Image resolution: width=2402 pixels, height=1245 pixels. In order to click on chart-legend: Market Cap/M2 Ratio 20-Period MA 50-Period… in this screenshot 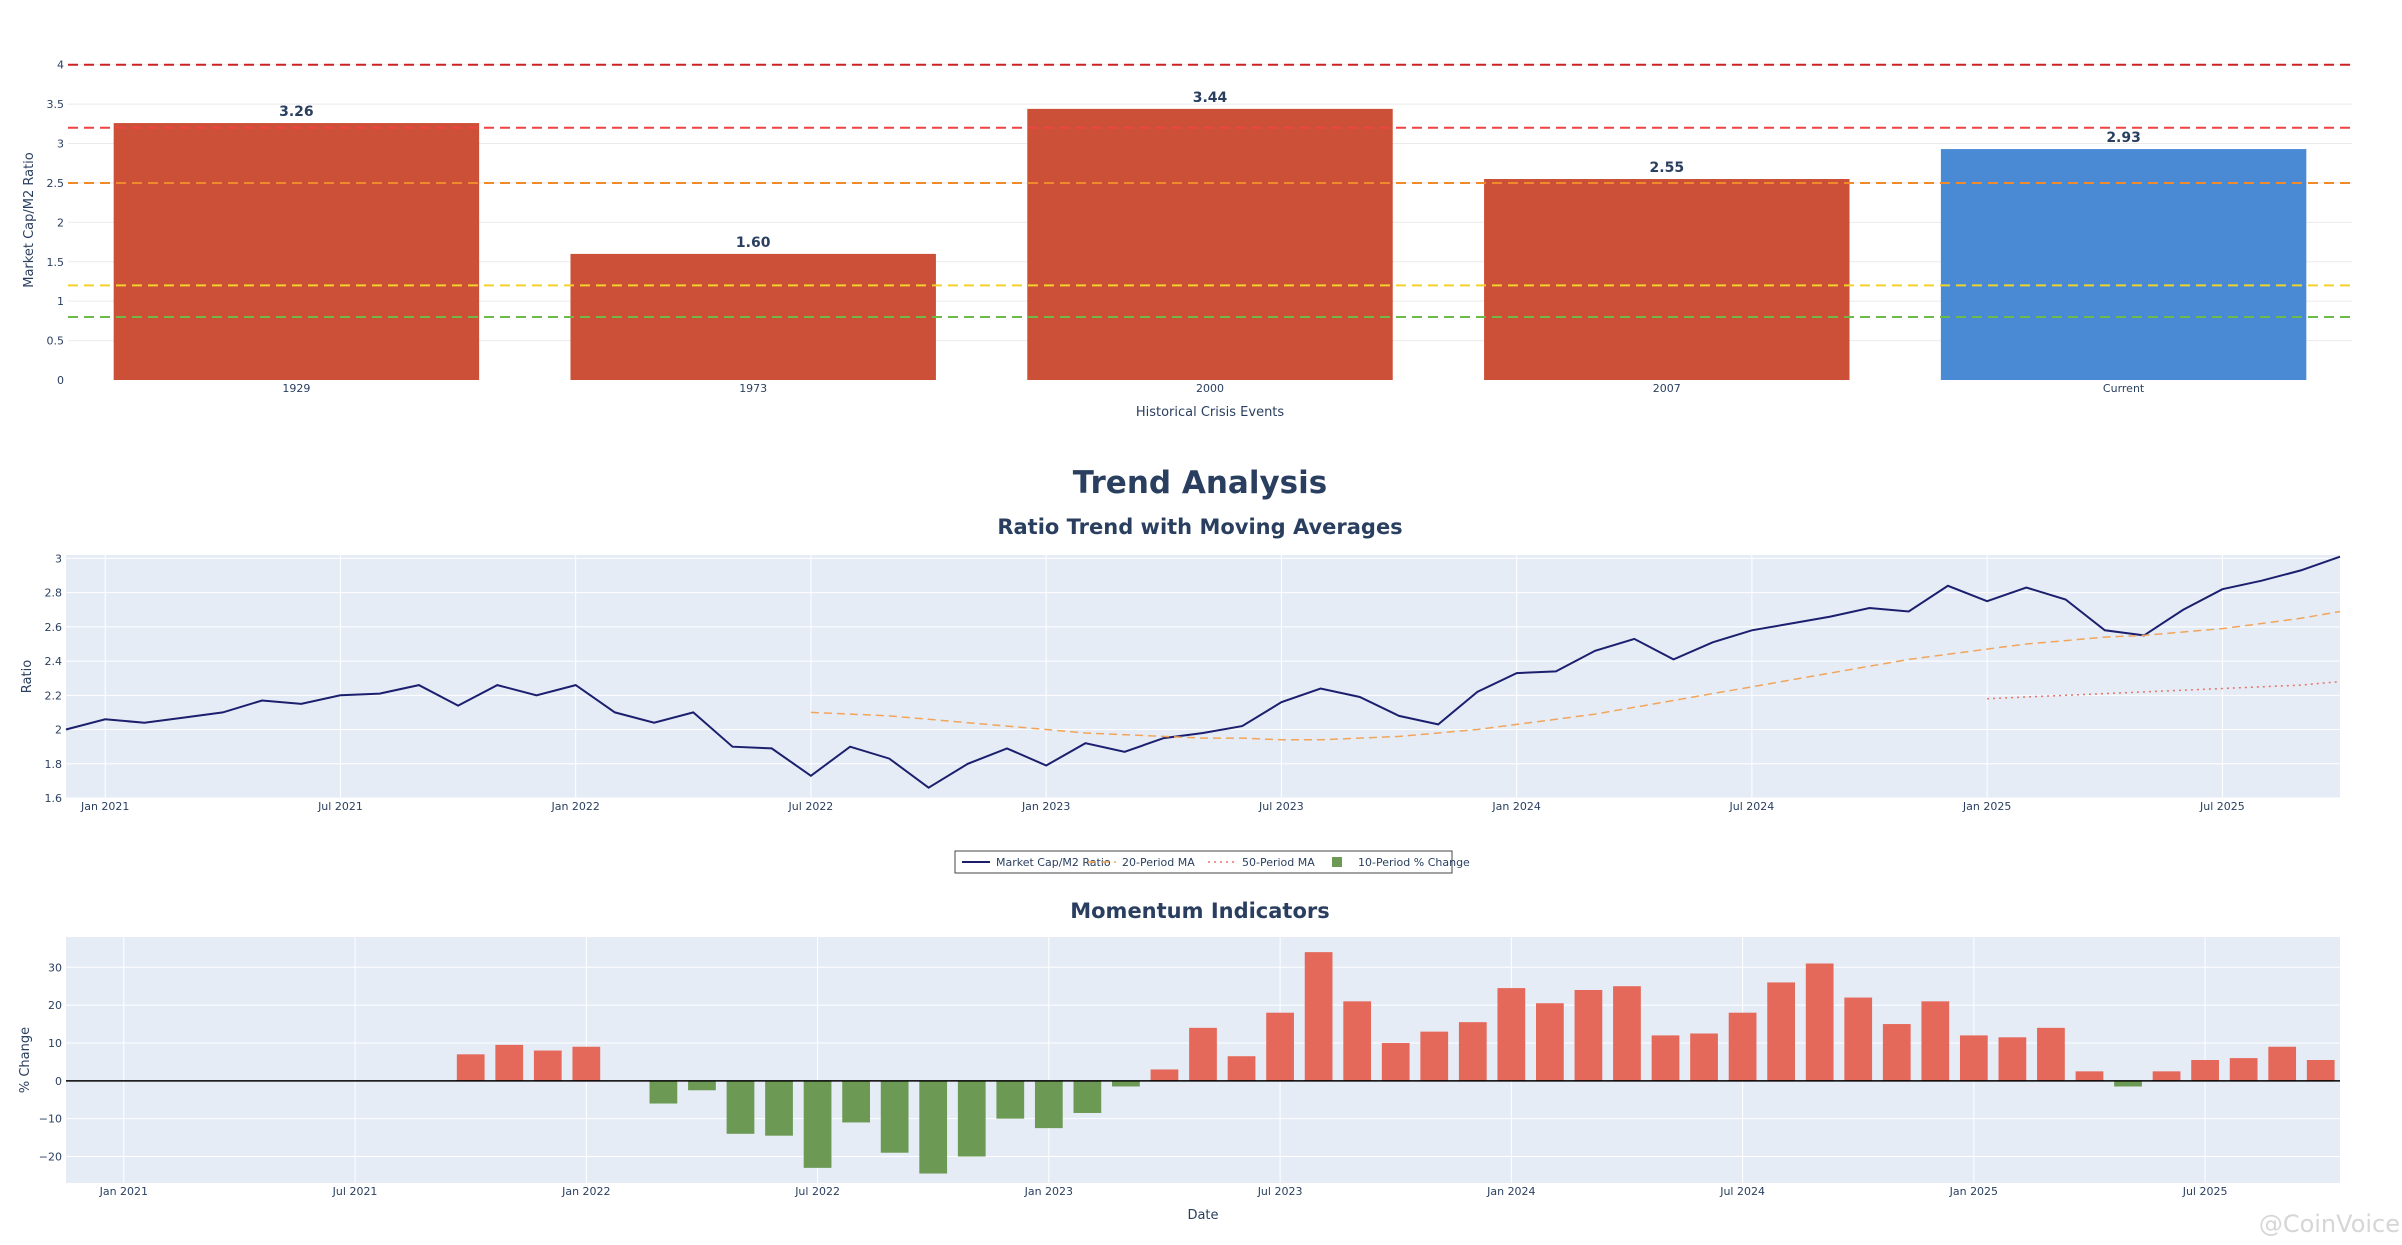, I will do `click(1212, 862)`.